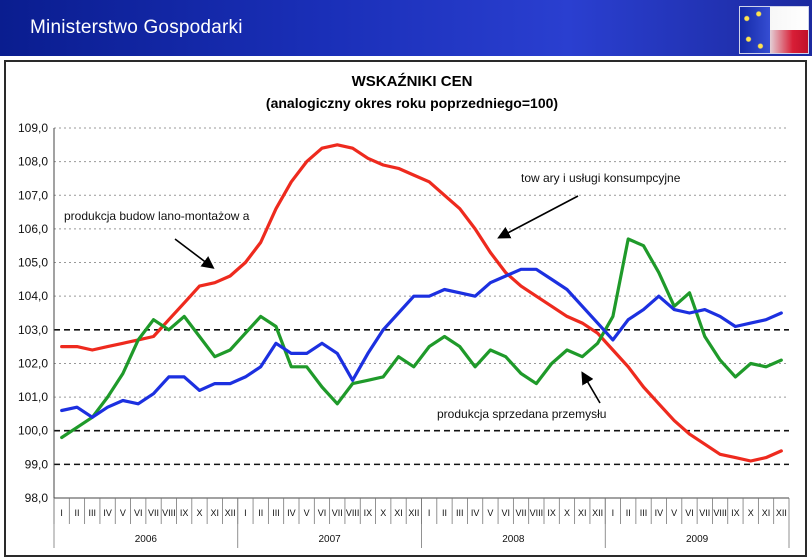 The height and width of the screenshot is (560, 812). What do you see at coordinates (33, 296) in the screenshot?
I see `y-tick-label: 104,0` at bounding box center [33, 296].